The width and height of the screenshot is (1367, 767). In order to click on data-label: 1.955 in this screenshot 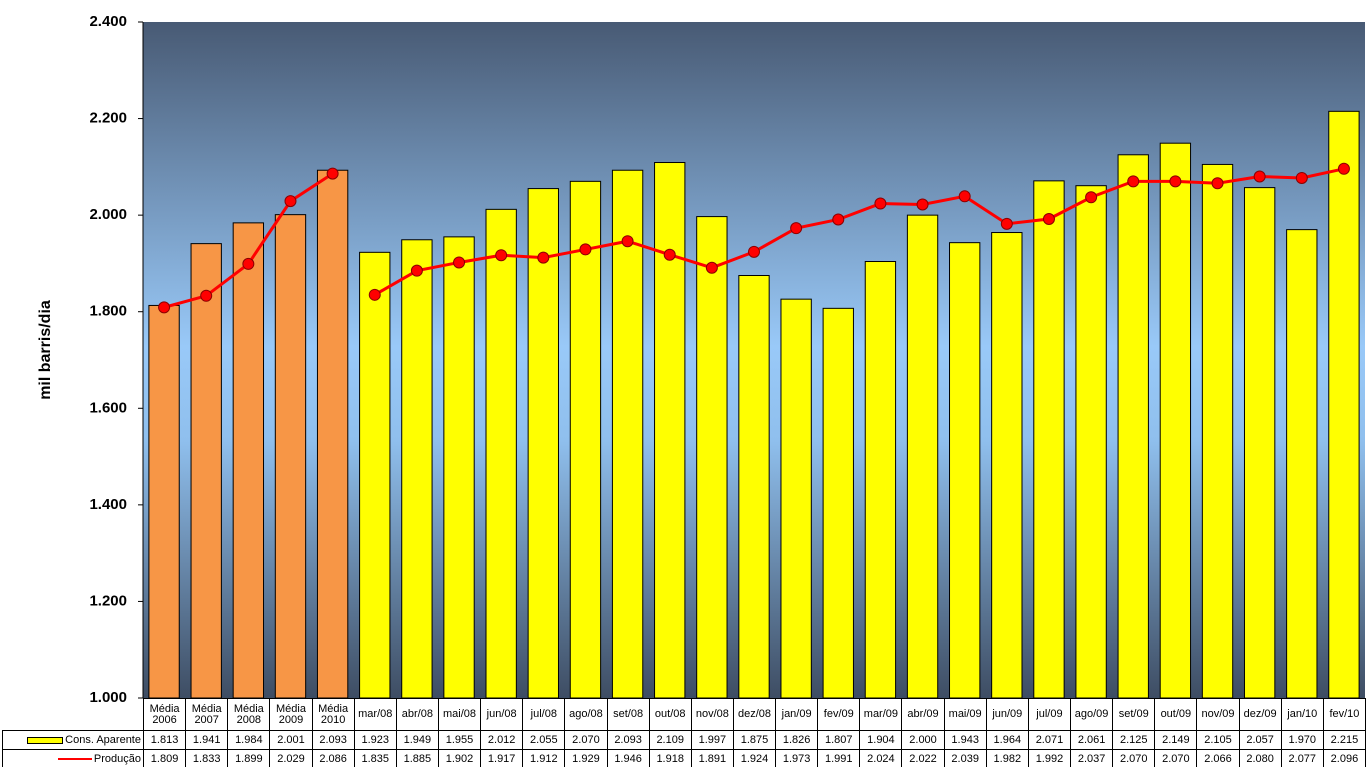, I will do `click(459, 740)`.